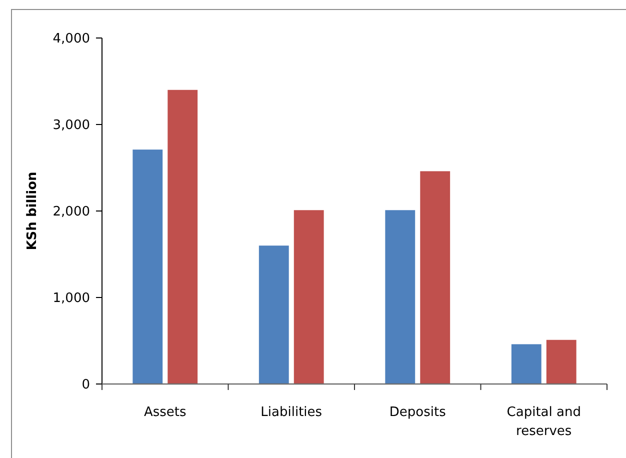 The width and height of the screenshot is (626, 458). What do you see at coordinates (71, 126) in the screenshot?
I see `y-tick-label: 3,000` at bounding box center [71, 126].